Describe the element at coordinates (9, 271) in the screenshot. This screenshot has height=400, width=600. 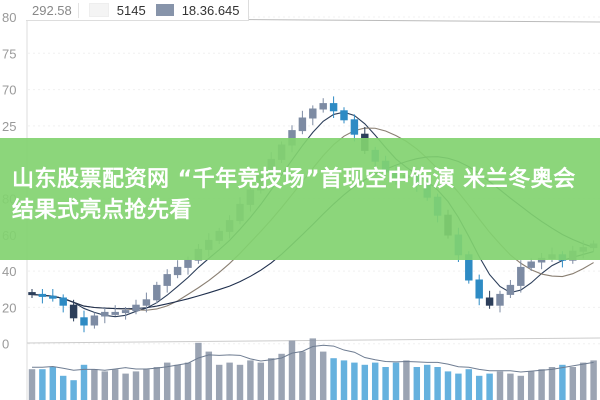
I see `y-axis-label: 40` at that location.